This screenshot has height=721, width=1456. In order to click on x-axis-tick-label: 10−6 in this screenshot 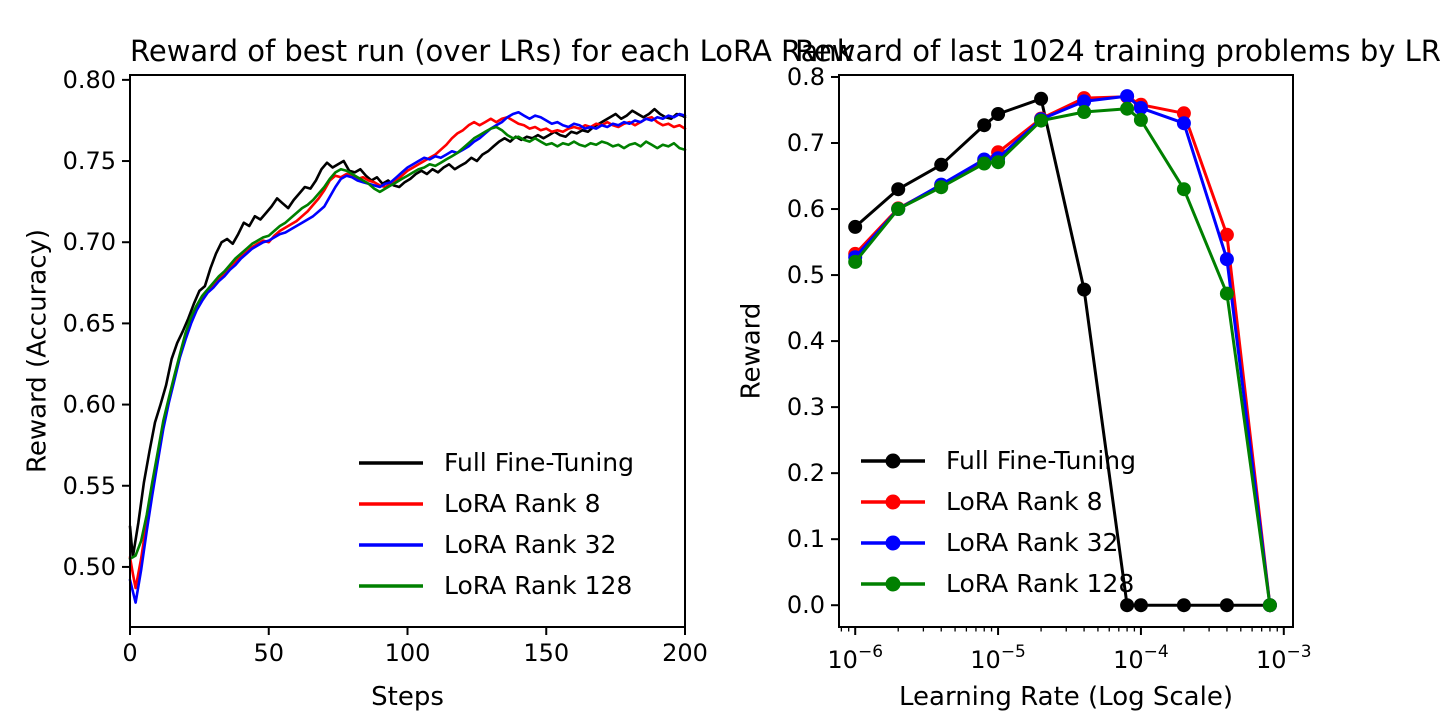, I will do `click(855, 658)`.